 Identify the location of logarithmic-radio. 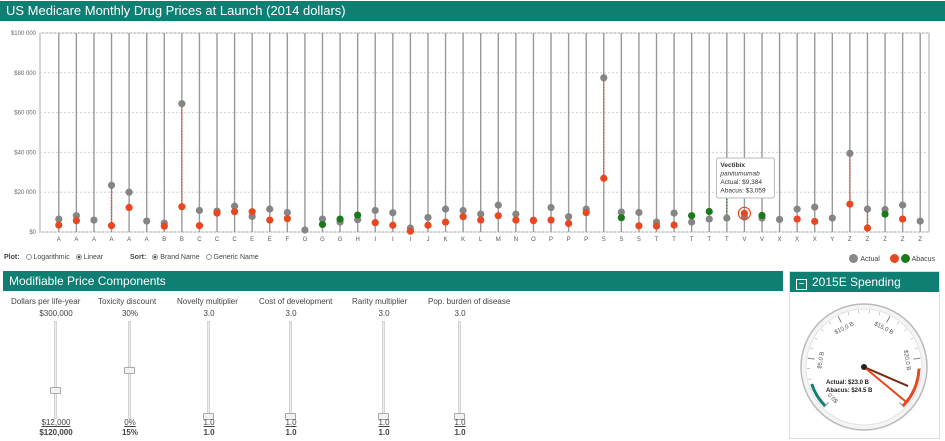
(28, 257).